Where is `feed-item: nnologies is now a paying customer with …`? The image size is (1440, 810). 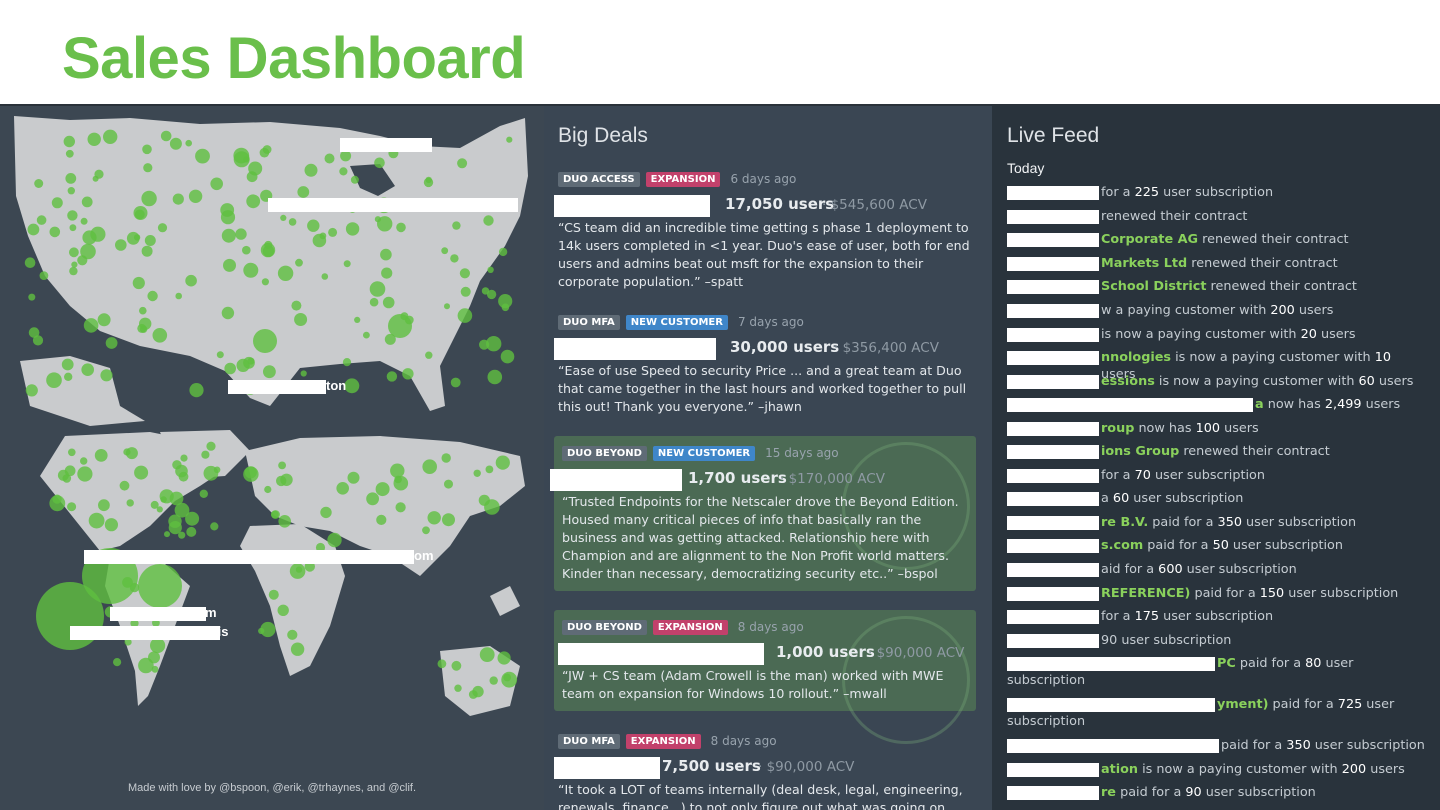 feed-item: nnologies is now a paying customer with … is located at coordinates (1217, 366).